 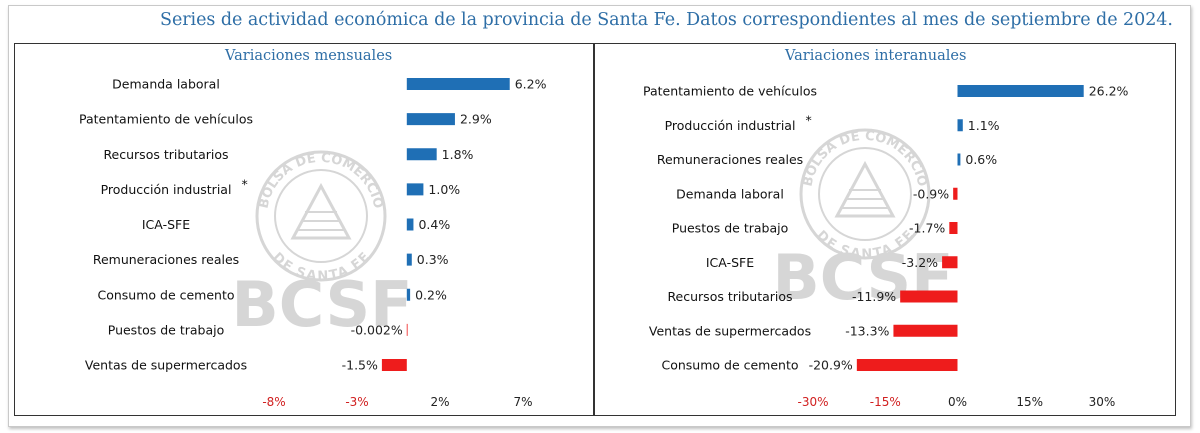 What do you see at coordinates (984, 125) in the screenshot?
I see `value-label-2: 1.1%` at bounding box center [984, 125].